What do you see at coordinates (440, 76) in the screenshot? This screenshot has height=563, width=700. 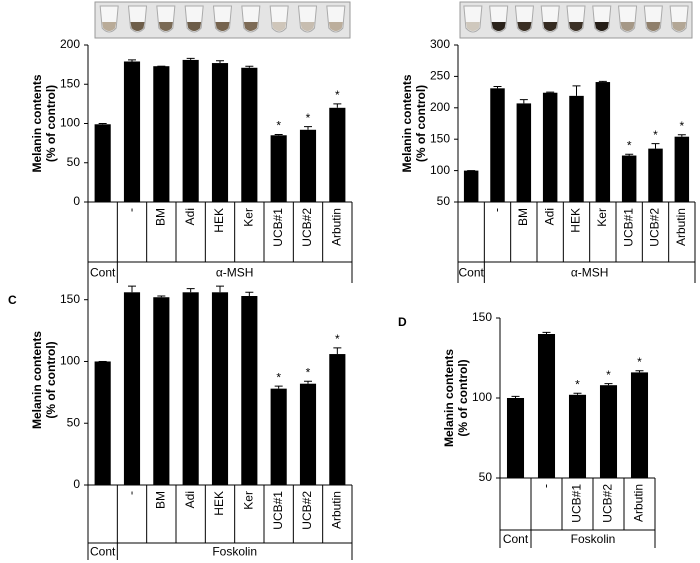 I see `y-tick-label: 250` at bounding box center [440, 76].